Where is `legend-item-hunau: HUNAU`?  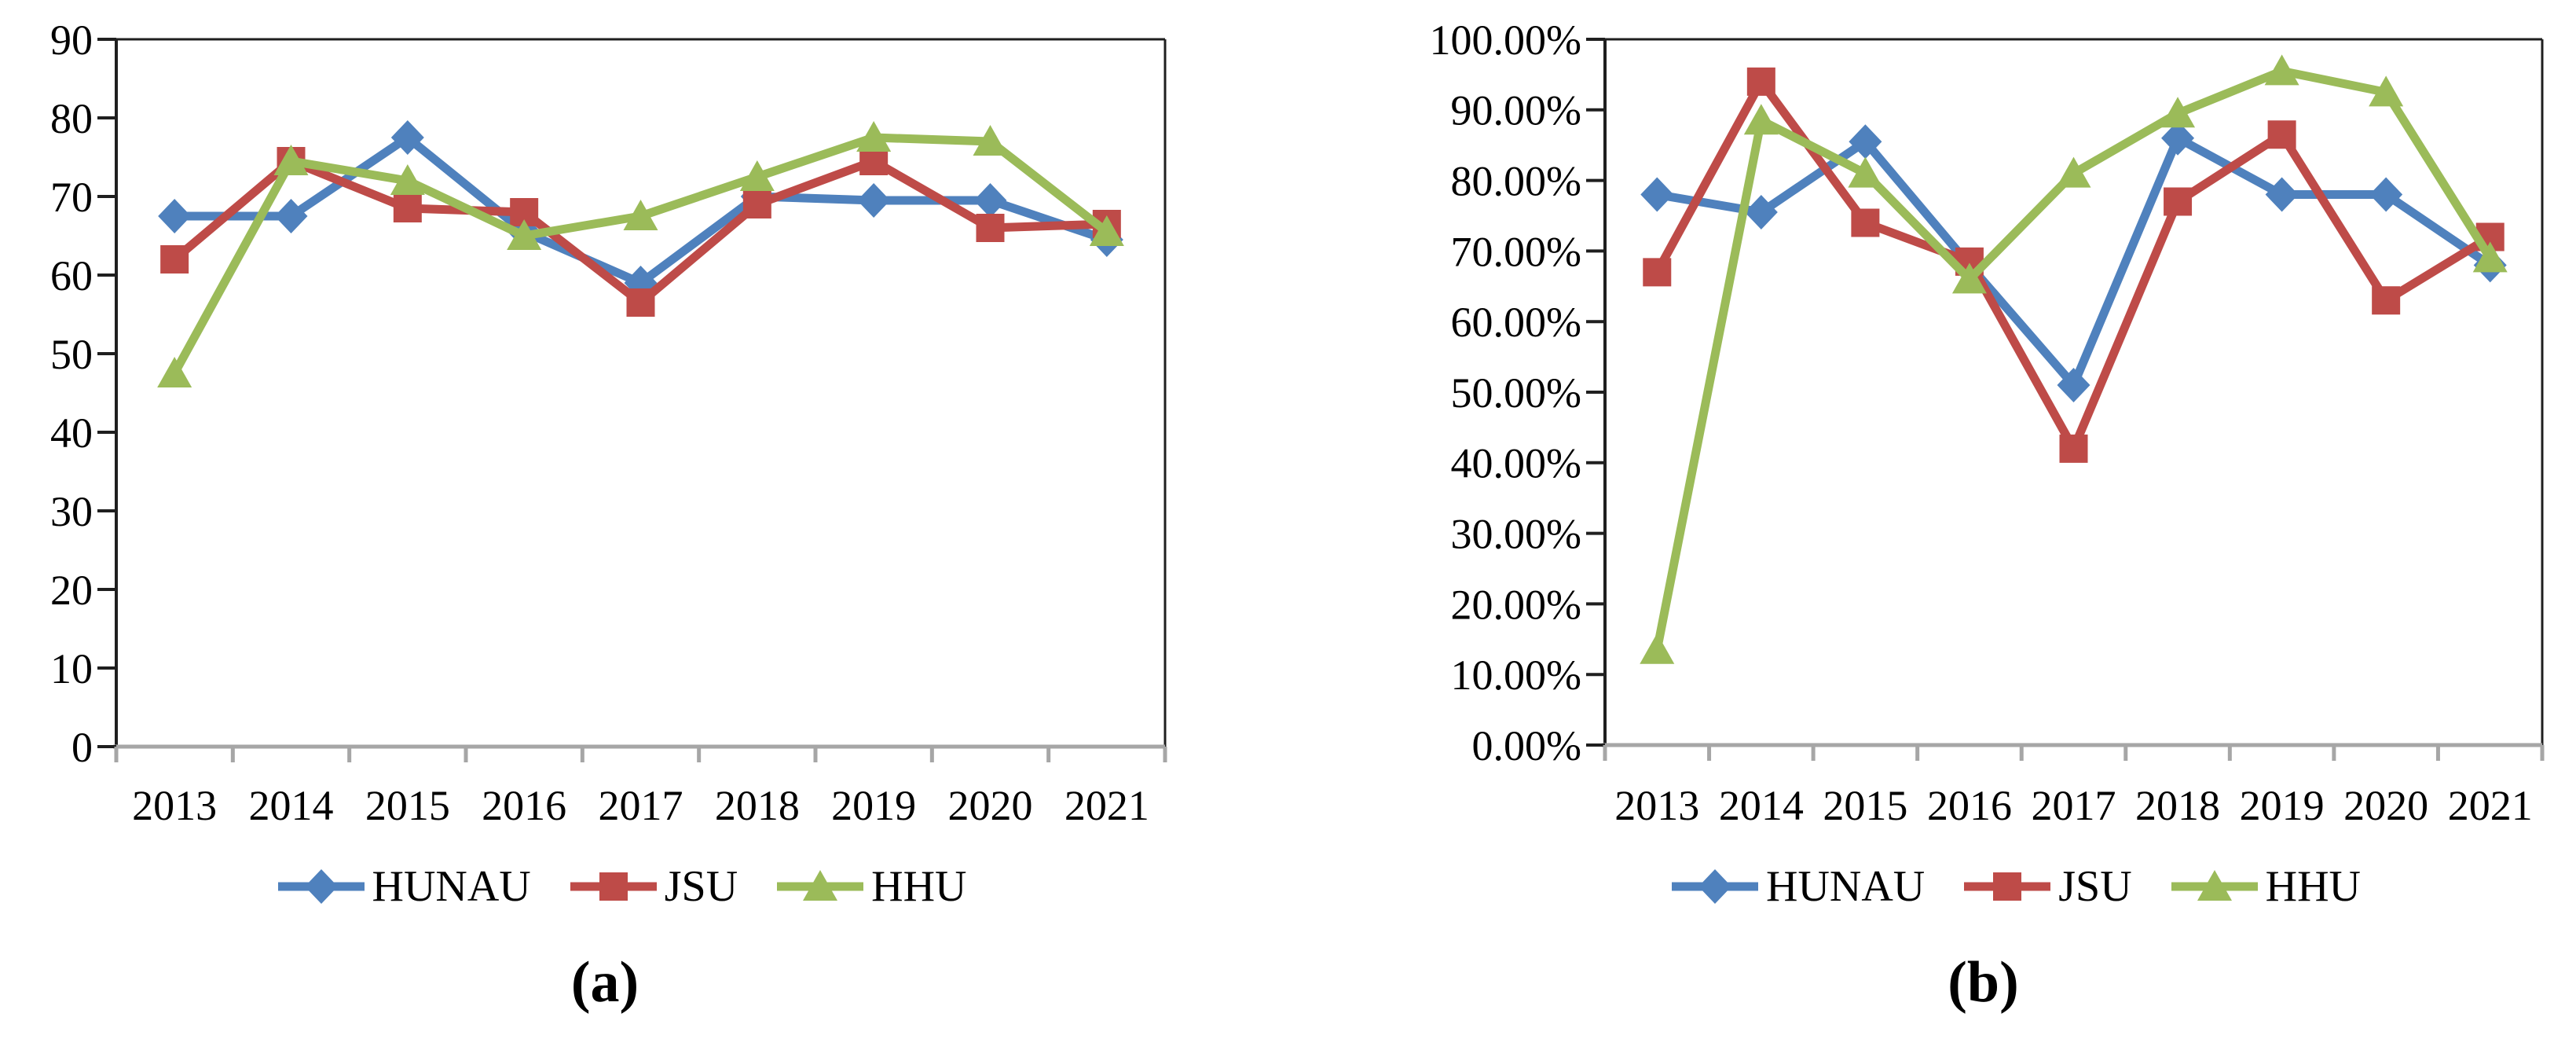 legend-item-hunau: HUNAU is located at coordinates (1797, 886).